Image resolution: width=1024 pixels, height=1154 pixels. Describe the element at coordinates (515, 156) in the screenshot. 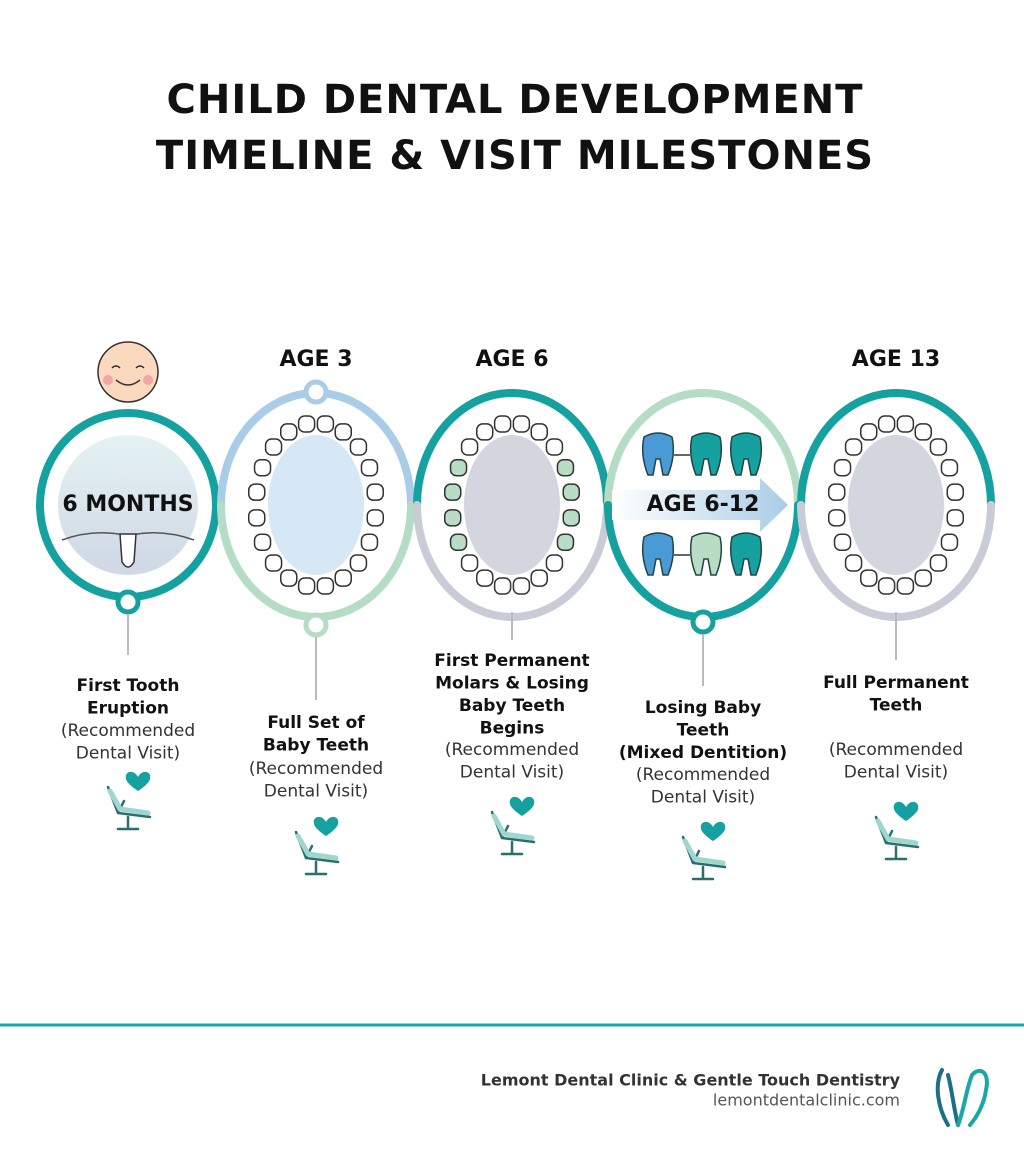

I see `title-line: TIMELINE & VISIT MILESTONES` at that location.